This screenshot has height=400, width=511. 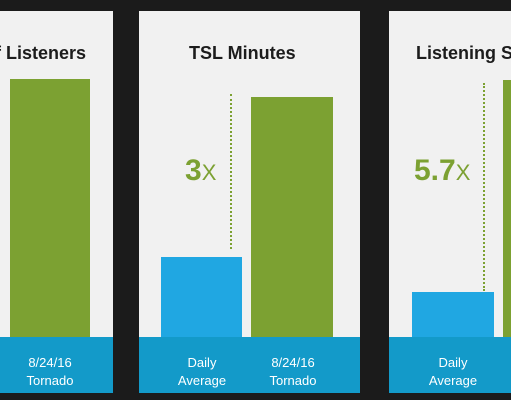 What do you see at coordinates (43, 53) in the screenshot?
I see `panel-title: of Listeners` at bounding box center [43, 53].